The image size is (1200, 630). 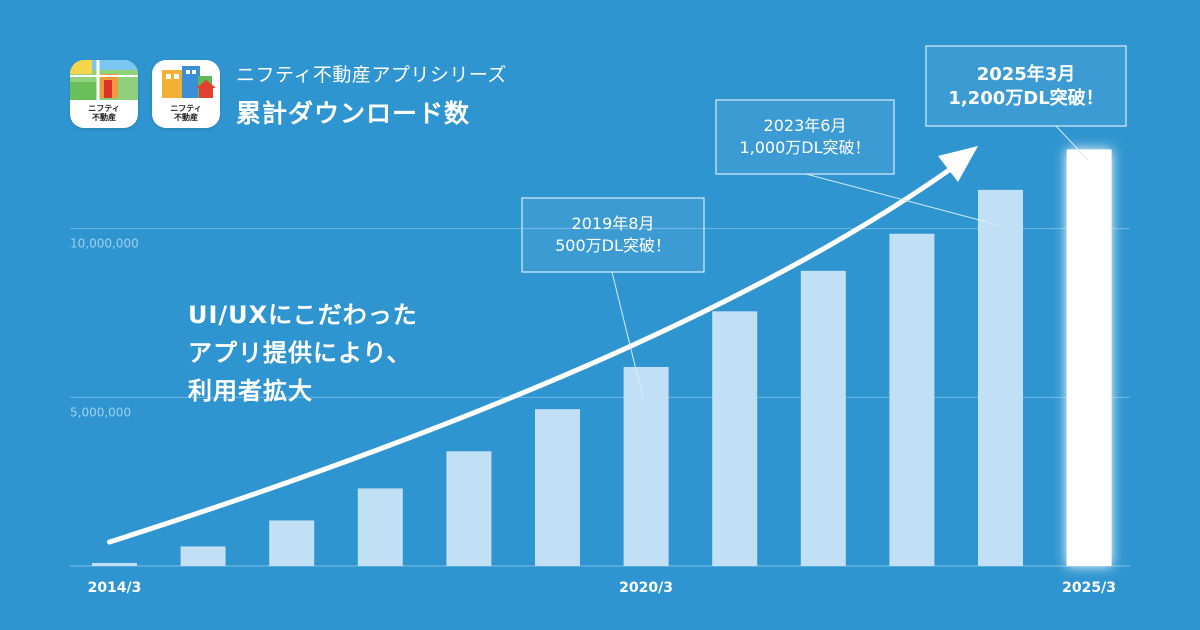 I want to click on callout-text: 1,200万DL突破！, so click(x=1025, y=98).